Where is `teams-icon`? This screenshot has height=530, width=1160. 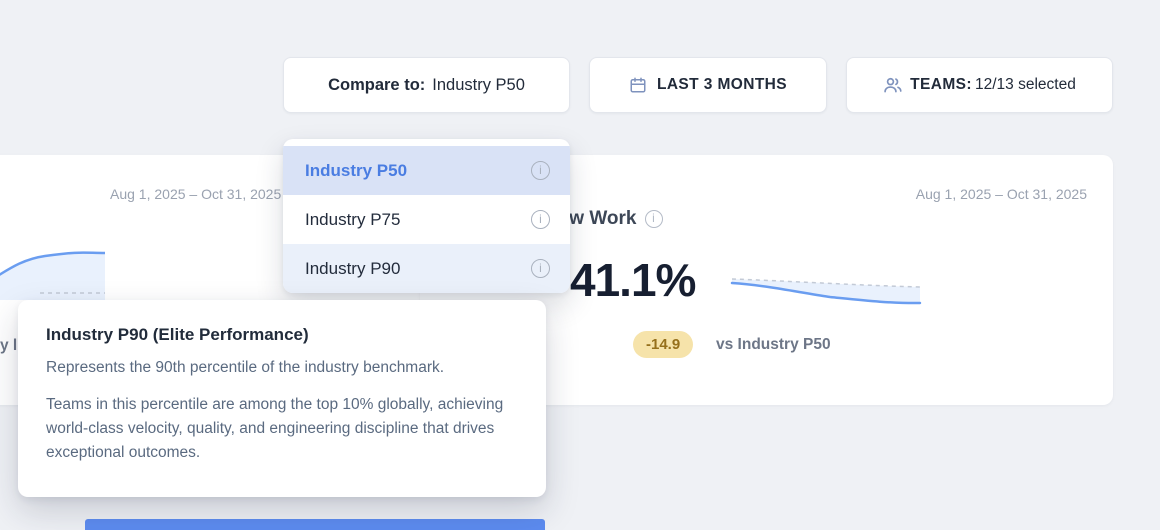
teams-icon is located at coordinates (893, 85).